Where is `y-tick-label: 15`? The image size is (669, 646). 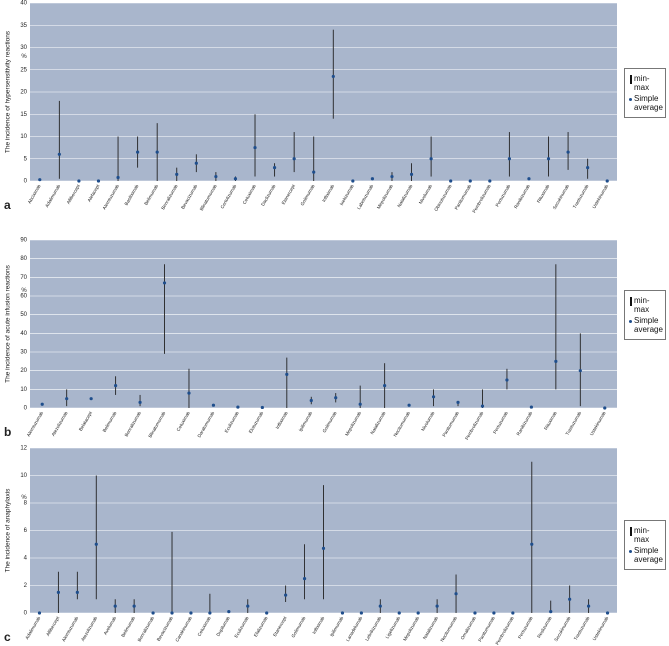 y-tick-label: 15 is located at coordinates (23, 115).